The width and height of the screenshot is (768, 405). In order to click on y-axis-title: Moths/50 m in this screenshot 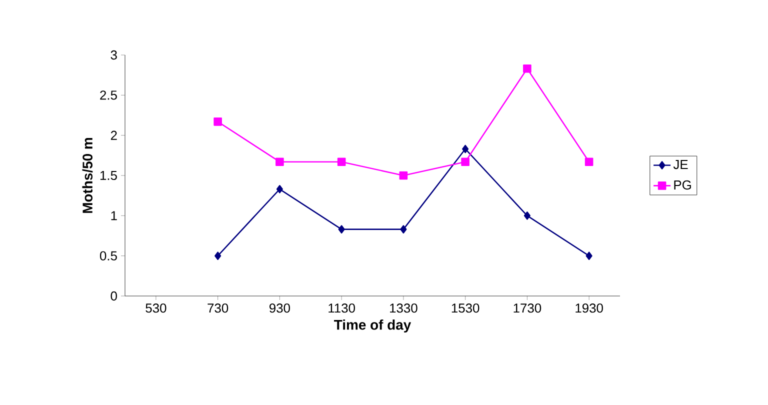, I will do `click(87, 175)`.